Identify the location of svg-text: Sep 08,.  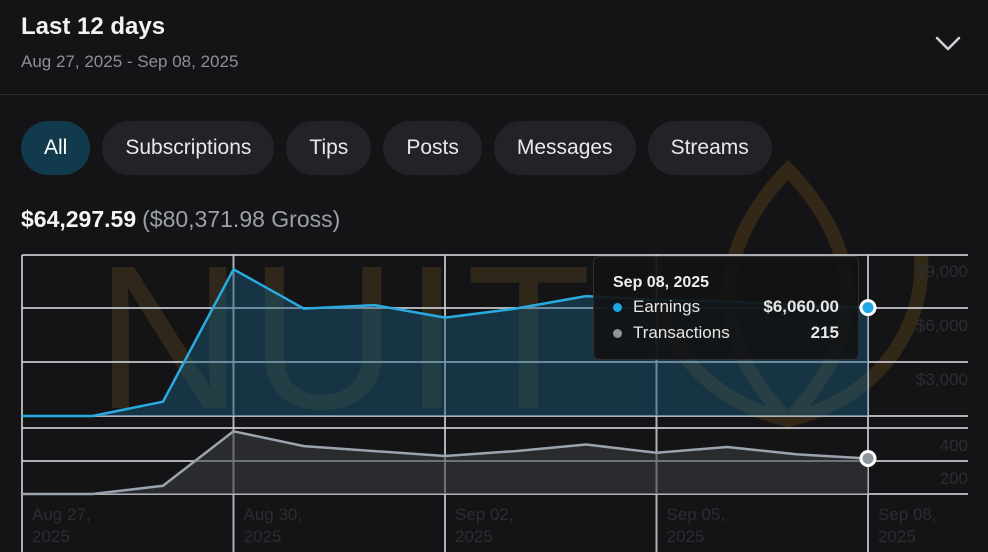
(907, 514).